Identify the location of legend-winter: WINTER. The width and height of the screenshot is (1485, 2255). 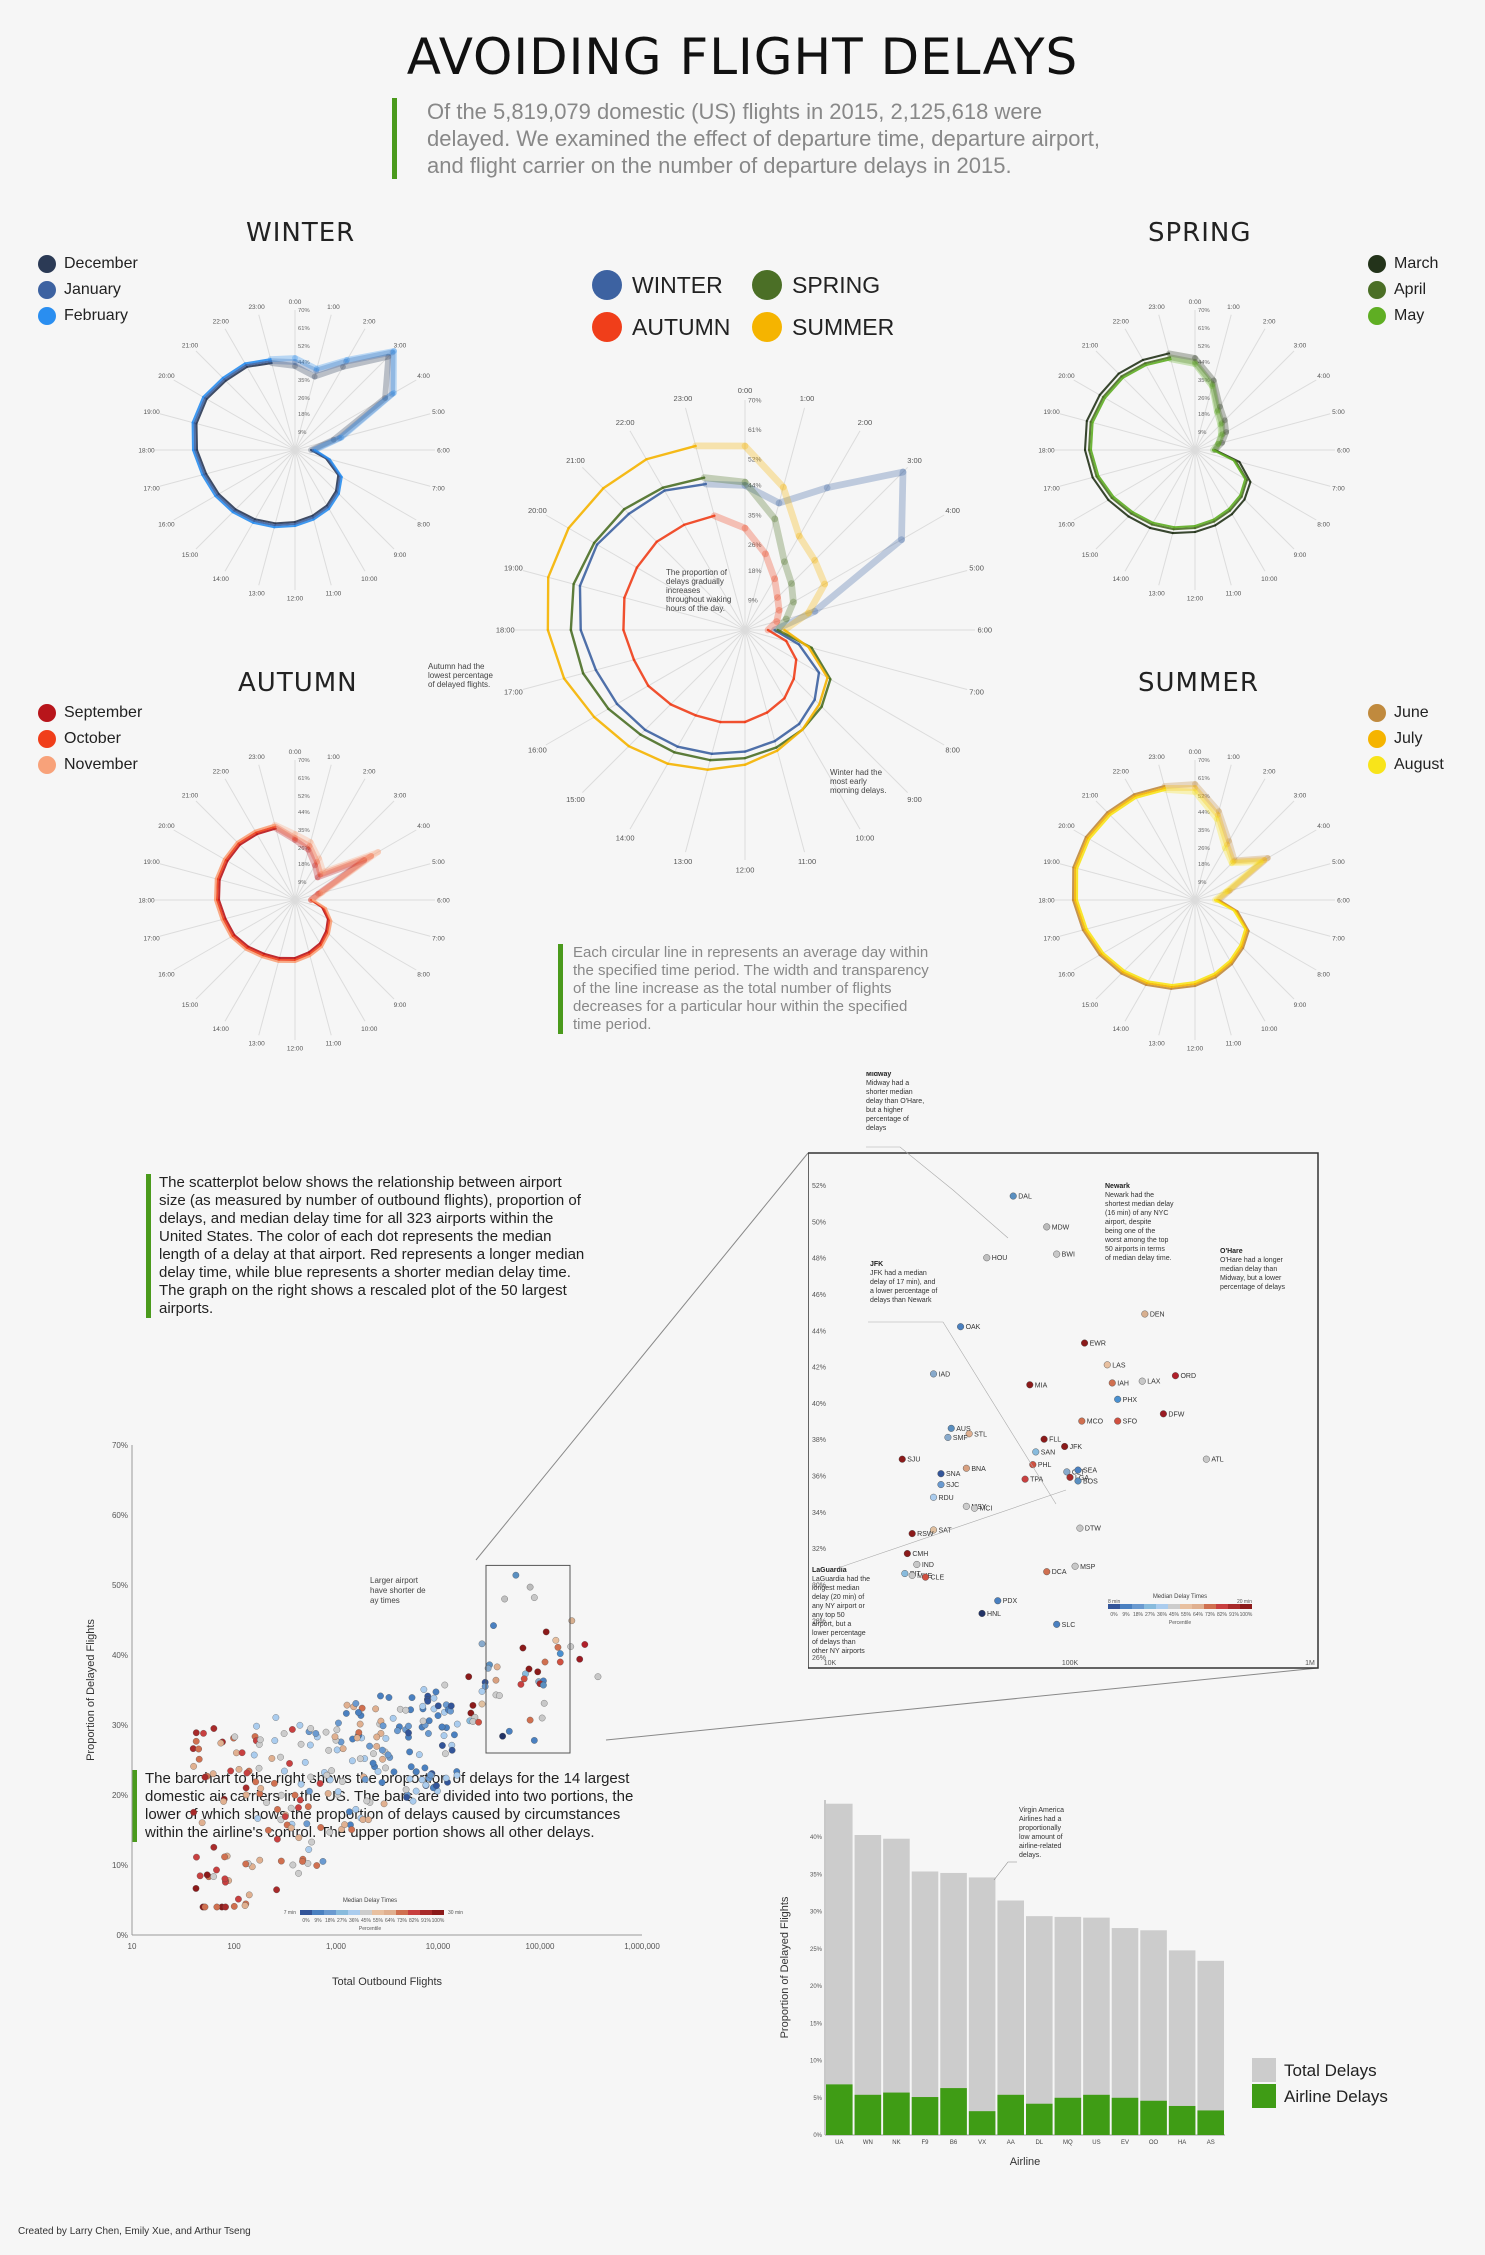
(672, 285).